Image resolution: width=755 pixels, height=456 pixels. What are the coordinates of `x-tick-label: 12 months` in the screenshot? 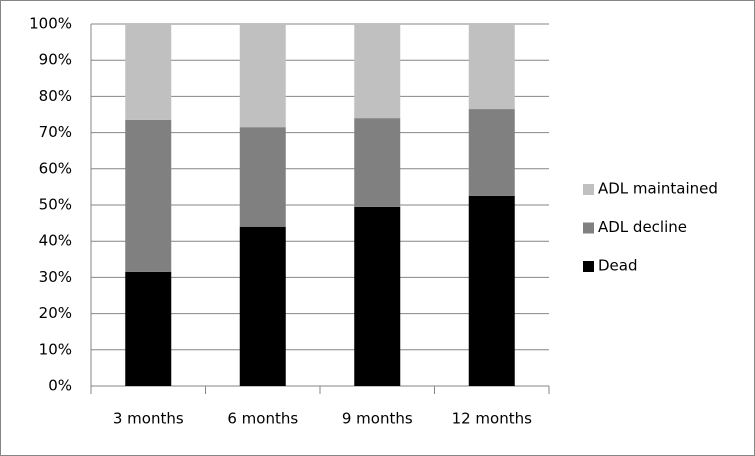 It's located at (492, 419).